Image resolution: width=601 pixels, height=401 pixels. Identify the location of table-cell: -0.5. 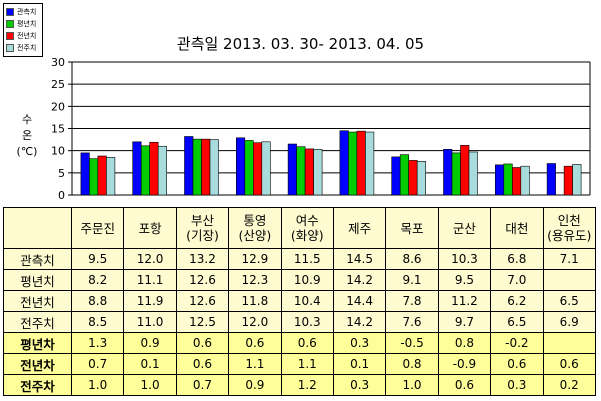
(412, 343).